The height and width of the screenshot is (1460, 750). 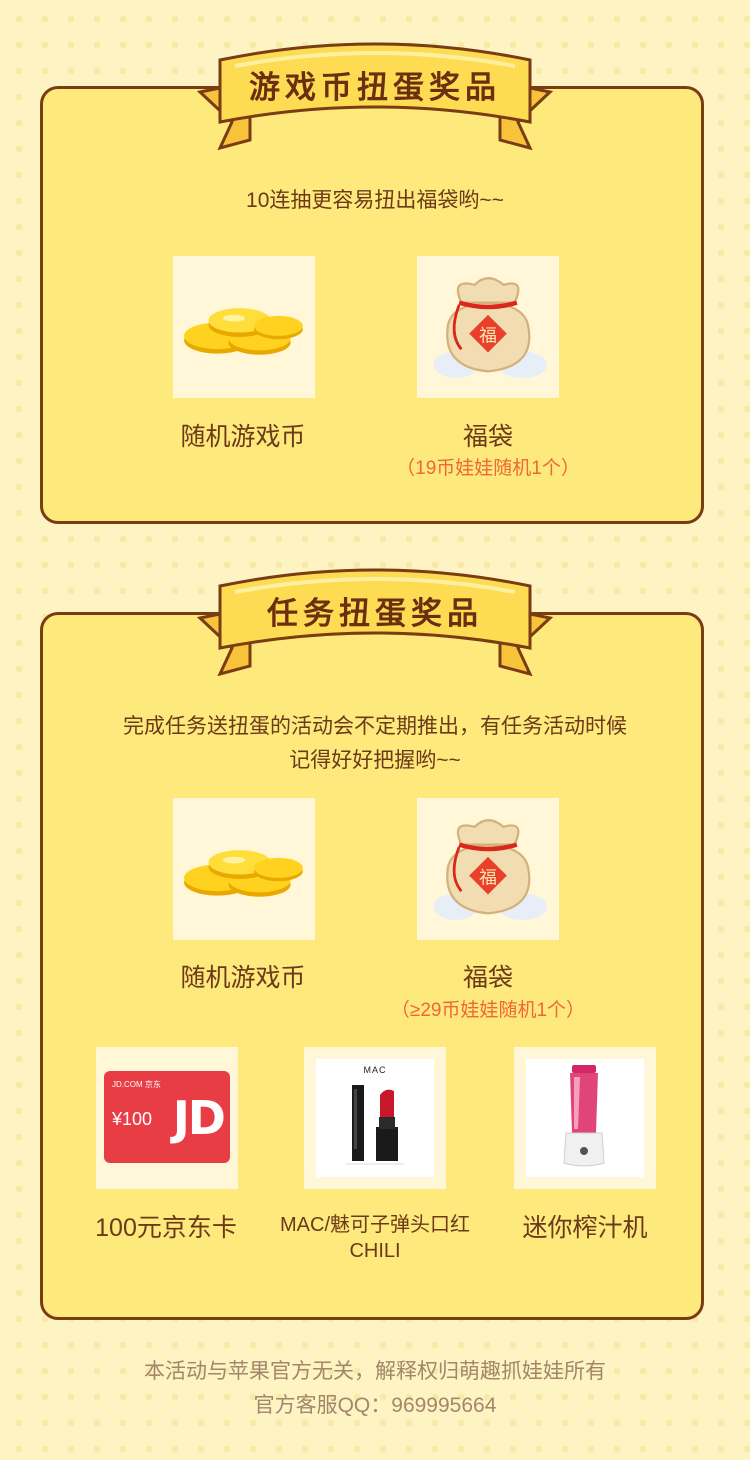 I want to click on prize-label-lipstick-shade: CHILI, so click(x=375, y=1251).